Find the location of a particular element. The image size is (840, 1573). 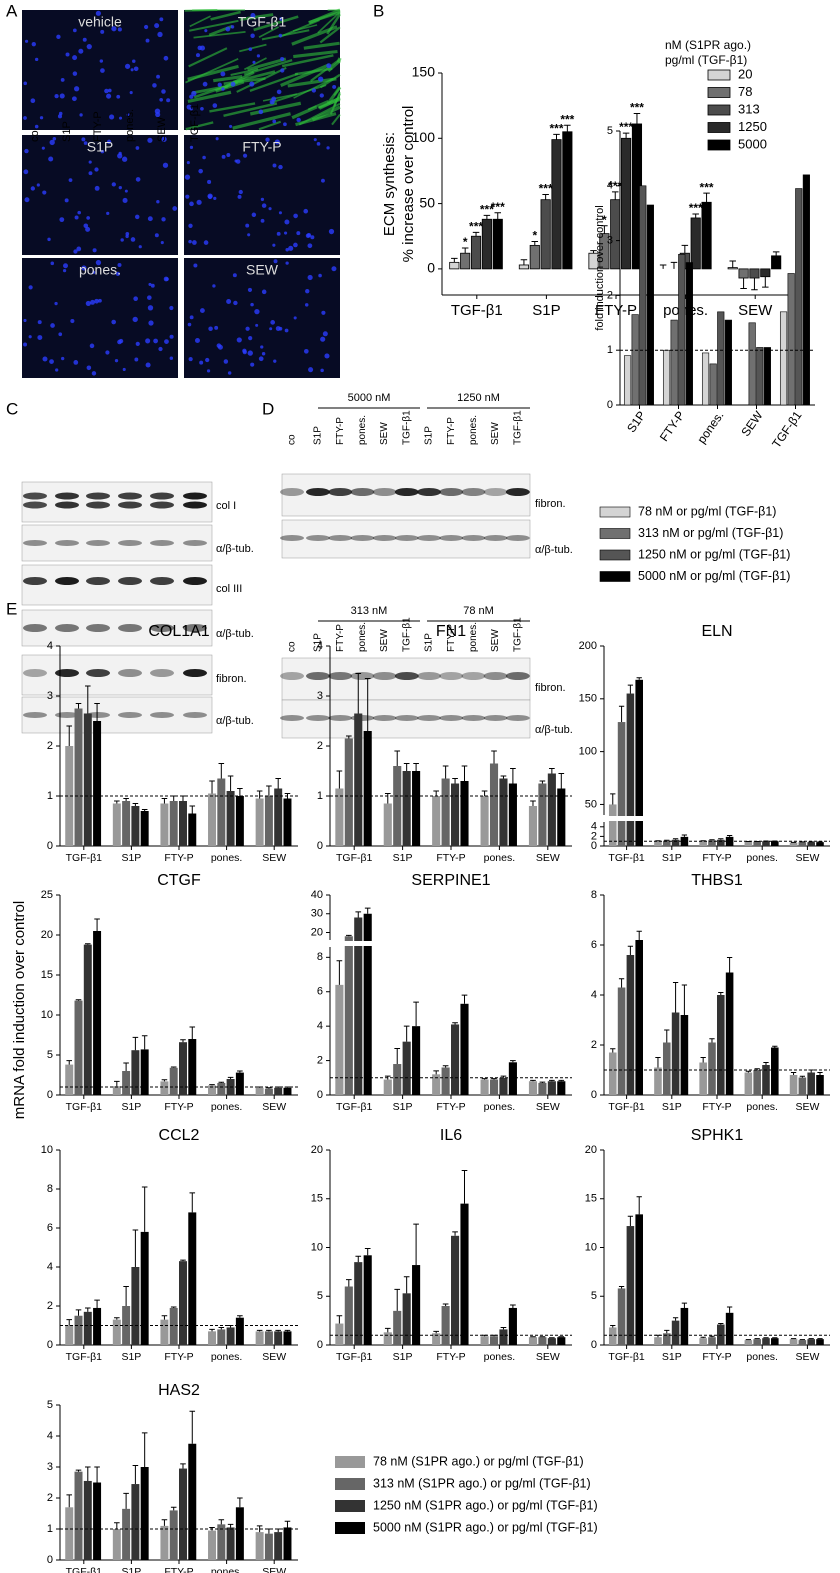

x-tick-label: TGF-β1 is located at coordinates (84, 858).